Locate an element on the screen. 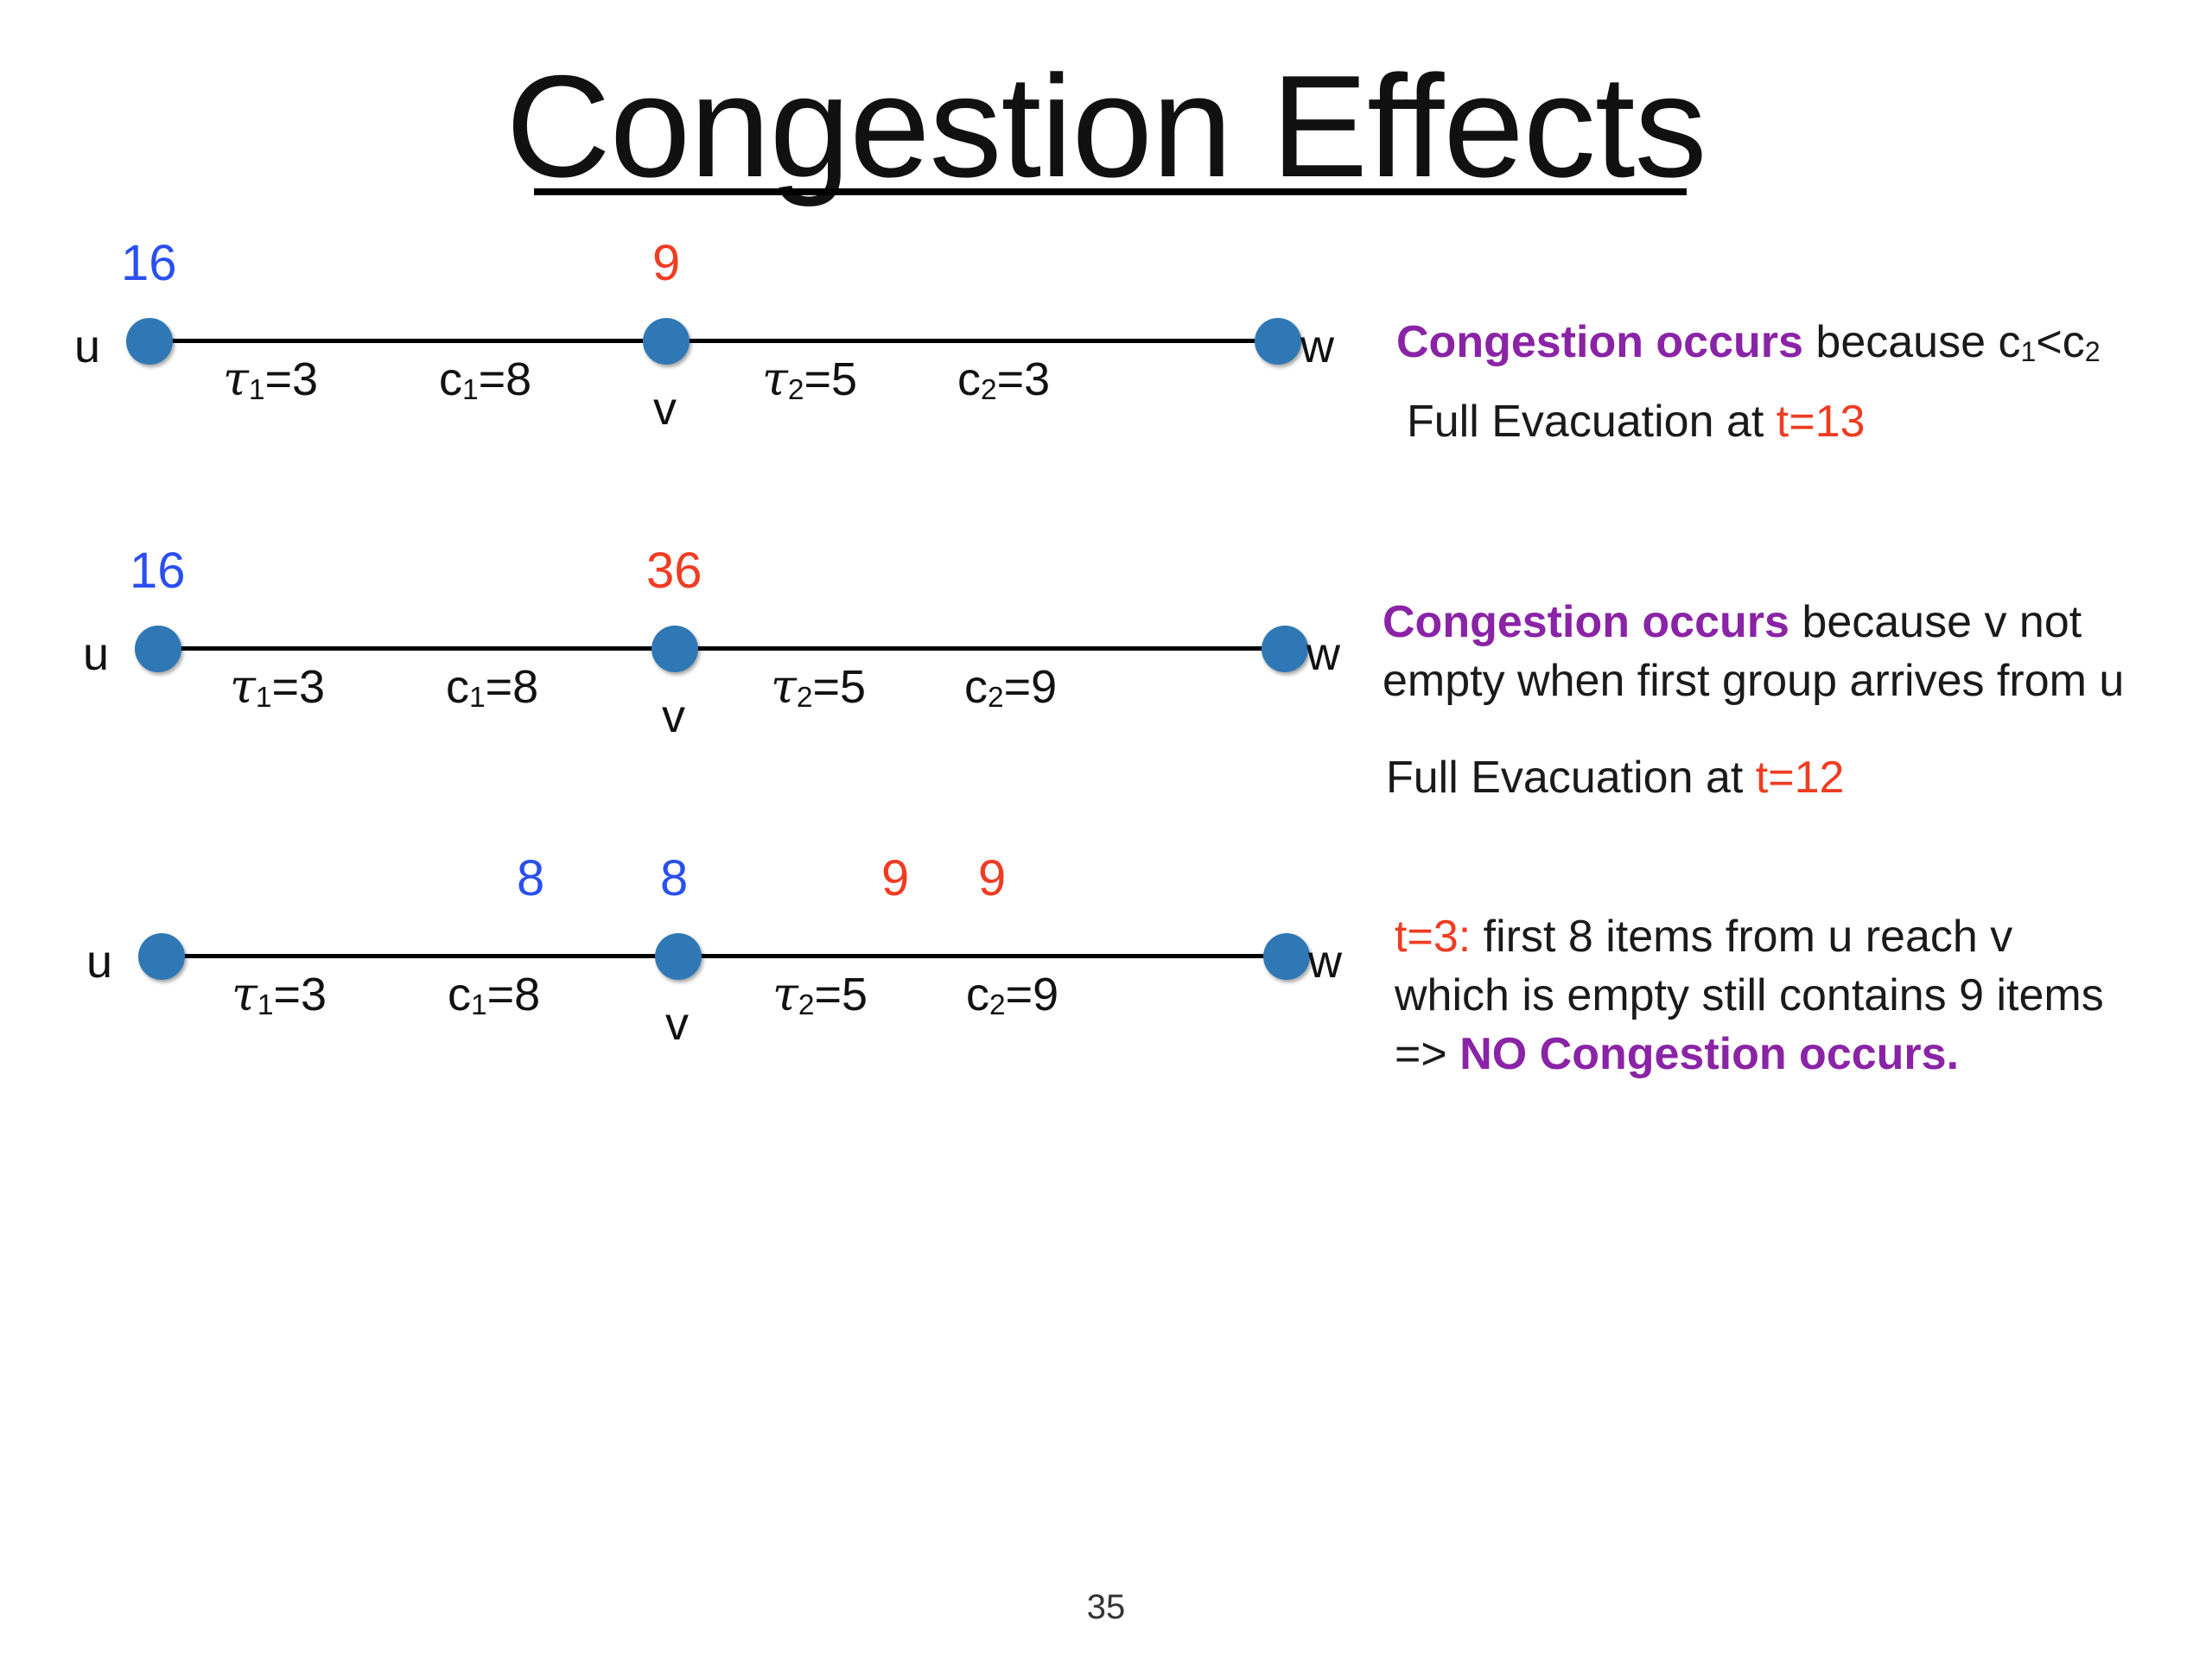 The width and height of the screenshot is (2212, 1659). count-v: 9 is located at coordinates (666, 263).